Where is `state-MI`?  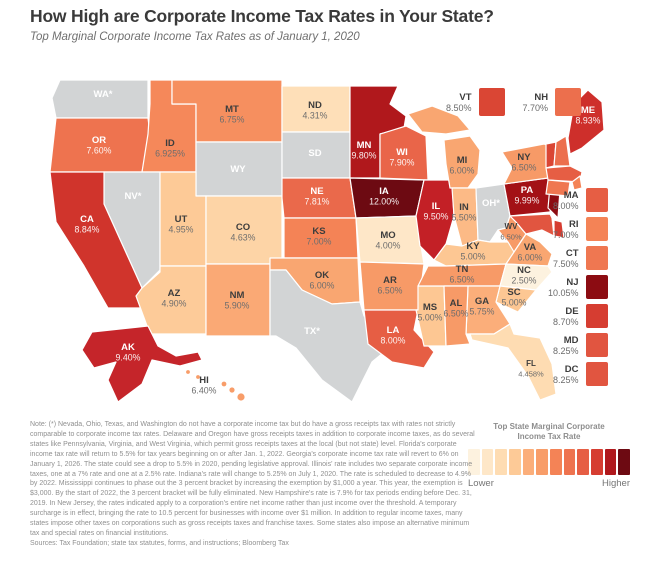 state-MI is located at coordinates (439, 120).